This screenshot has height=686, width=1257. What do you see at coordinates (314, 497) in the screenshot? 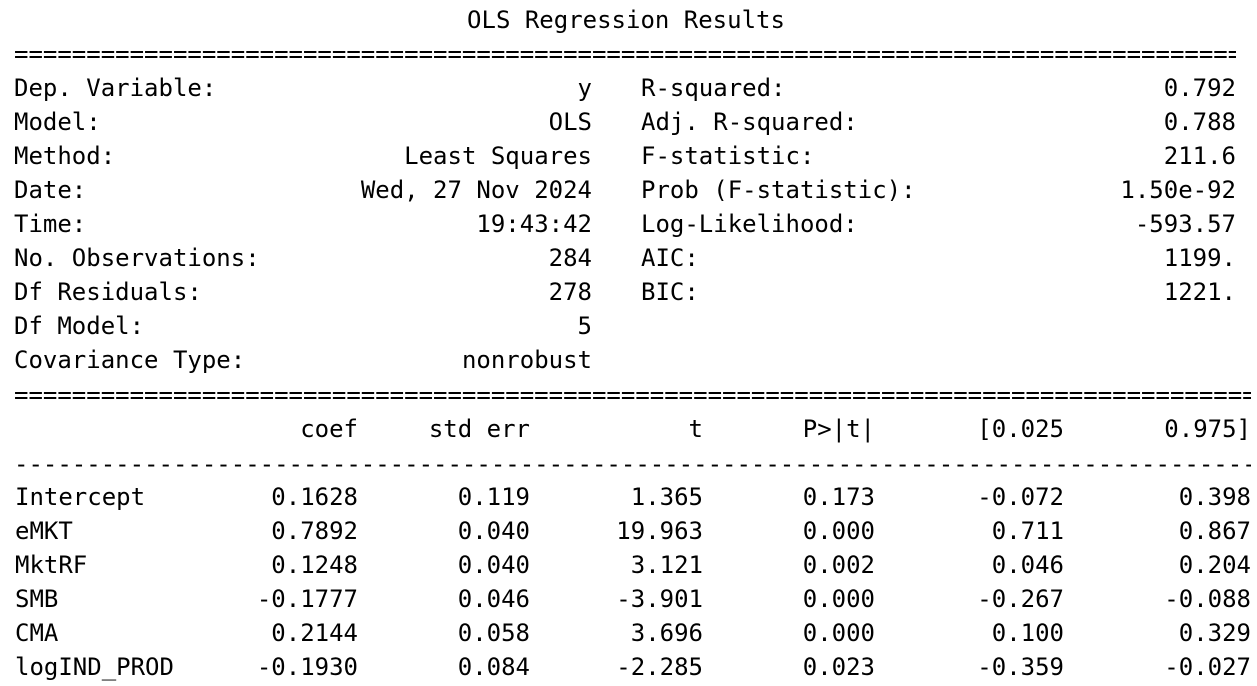
I see `coef-value: 0.1628` at bounding box center [314, 497].